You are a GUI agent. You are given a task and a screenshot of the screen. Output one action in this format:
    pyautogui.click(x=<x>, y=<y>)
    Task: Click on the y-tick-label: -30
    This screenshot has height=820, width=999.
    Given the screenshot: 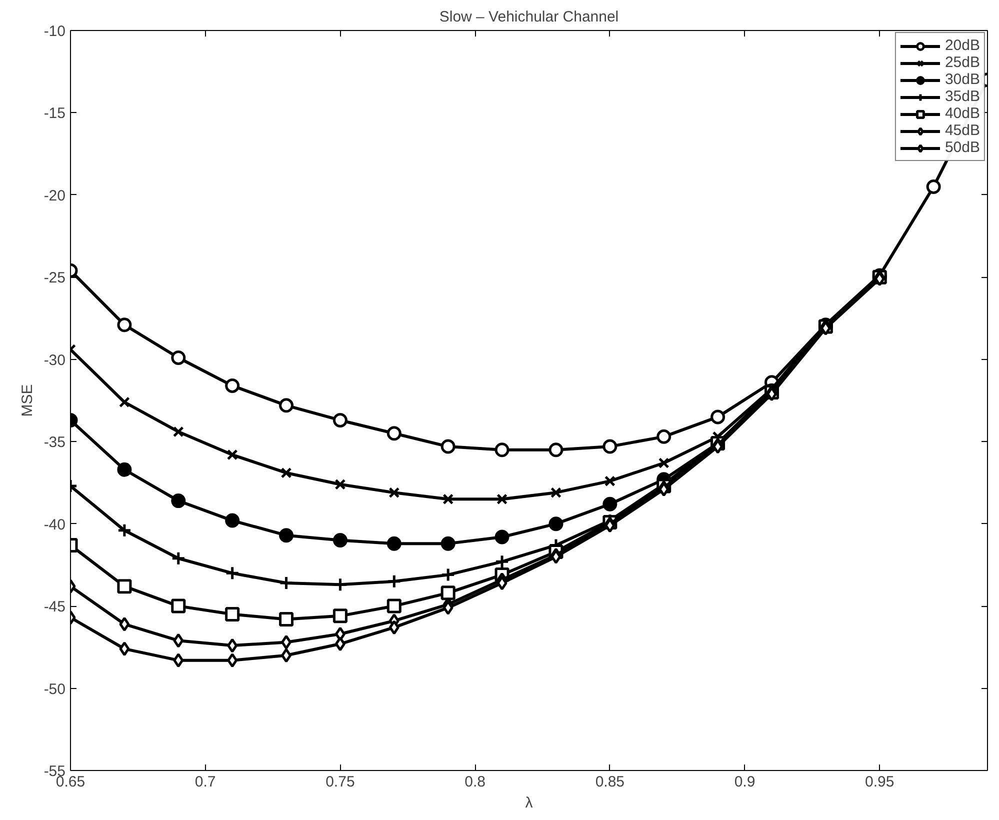 What is the action you would take?
    pyautogui.click(x=55, y=360)
    